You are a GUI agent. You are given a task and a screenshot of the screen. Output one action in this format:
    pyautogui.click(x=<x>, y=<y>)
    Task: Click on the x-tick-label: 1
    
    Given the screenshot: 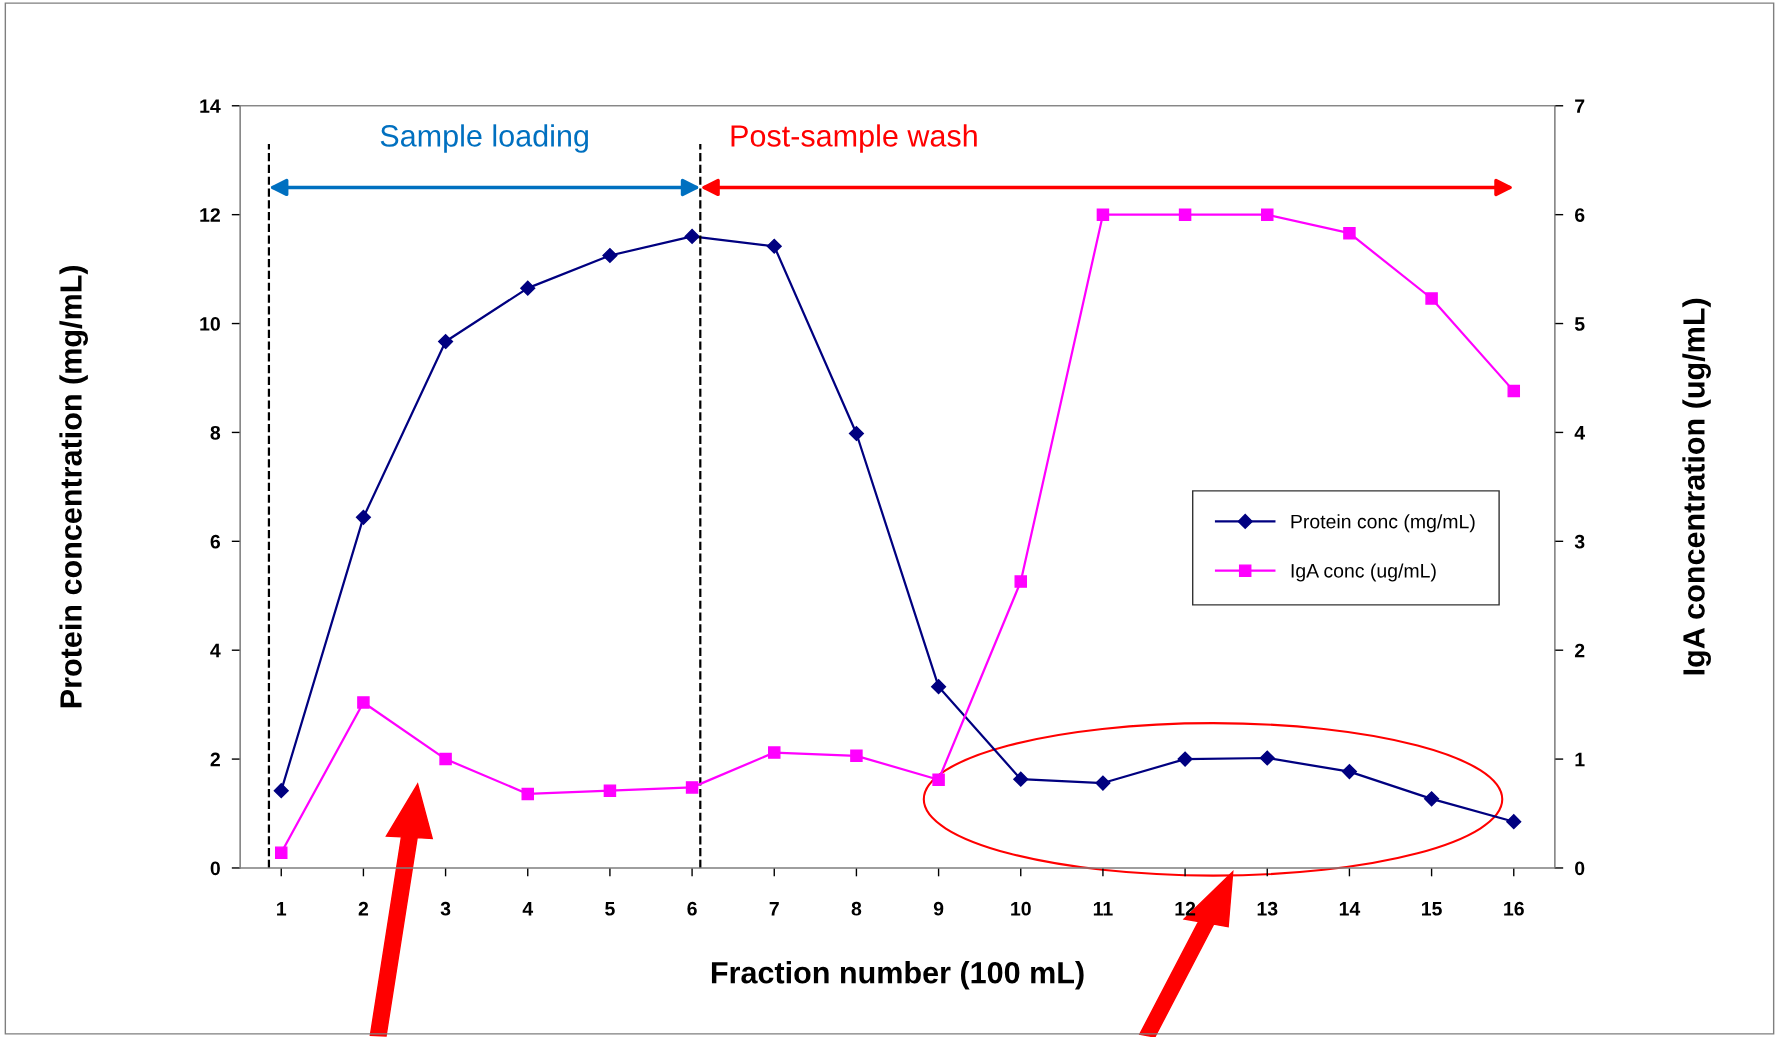 What is the action you would take?
    pyautogui.click(x=282, y=909)
    